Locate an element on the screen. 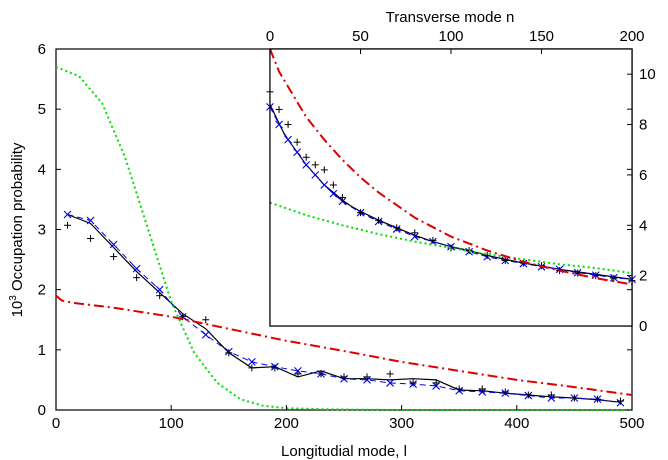  inset-y-tick-label: 6 is located at coordinates (643, 175).